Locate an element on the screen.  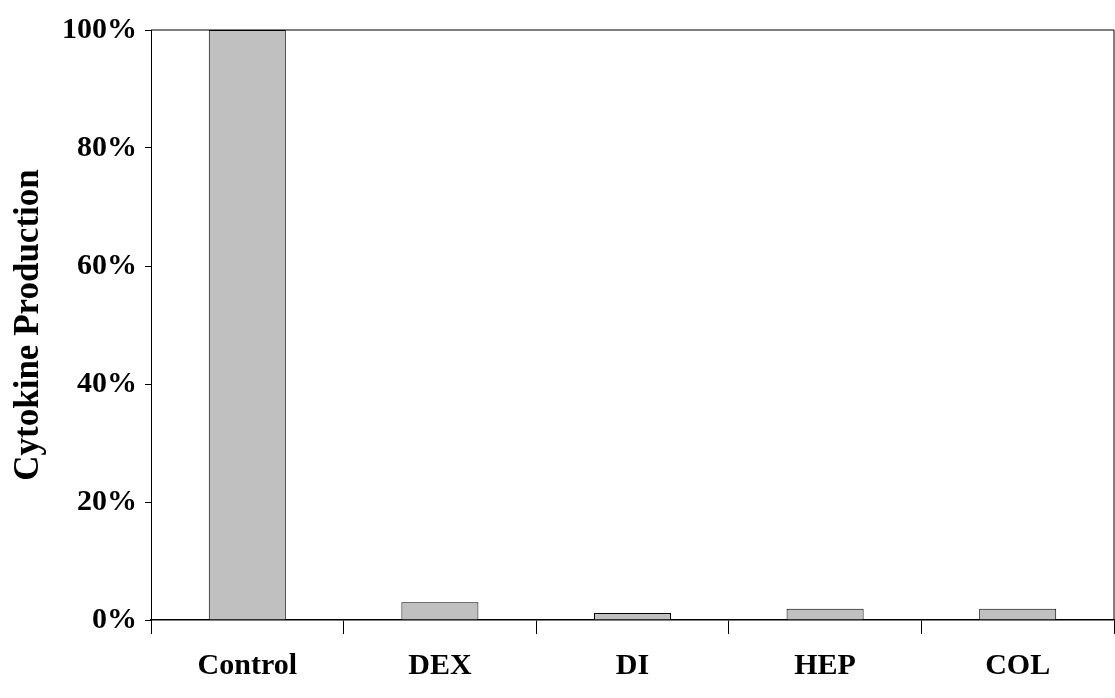
x-tick-label: COL is located at coordinates (1018, 663).